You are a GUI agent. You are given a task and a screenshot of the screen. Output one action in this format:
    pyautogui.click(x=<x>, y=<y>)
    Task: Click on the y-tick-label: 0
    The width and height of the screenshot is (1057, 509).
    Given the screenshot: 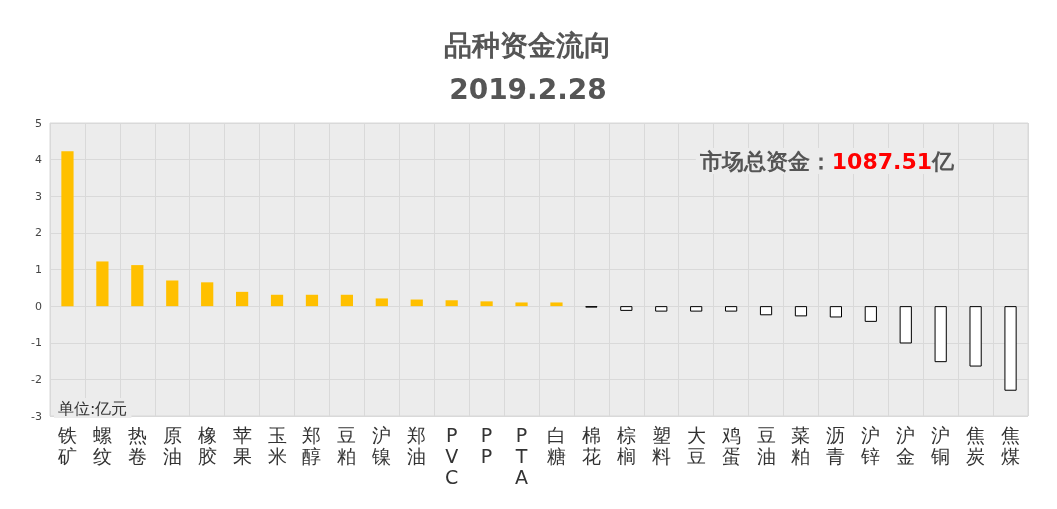 What is the action you would take?
    pyautogui.click(x=38, y=306)
    